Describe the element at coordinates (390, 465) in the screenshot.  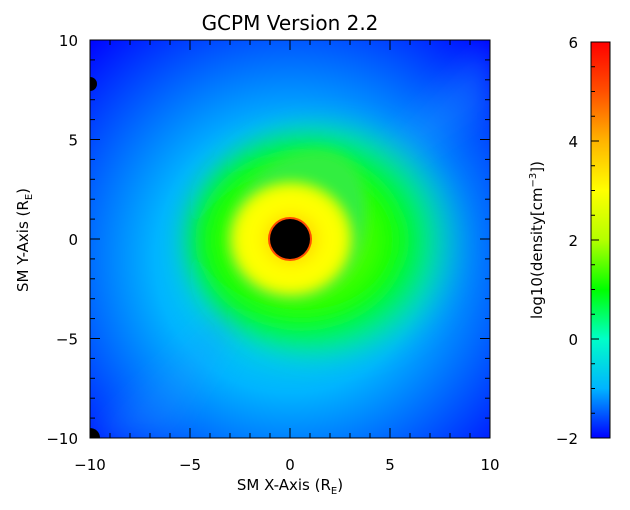
I see `x-tick-label: 5` at that location.